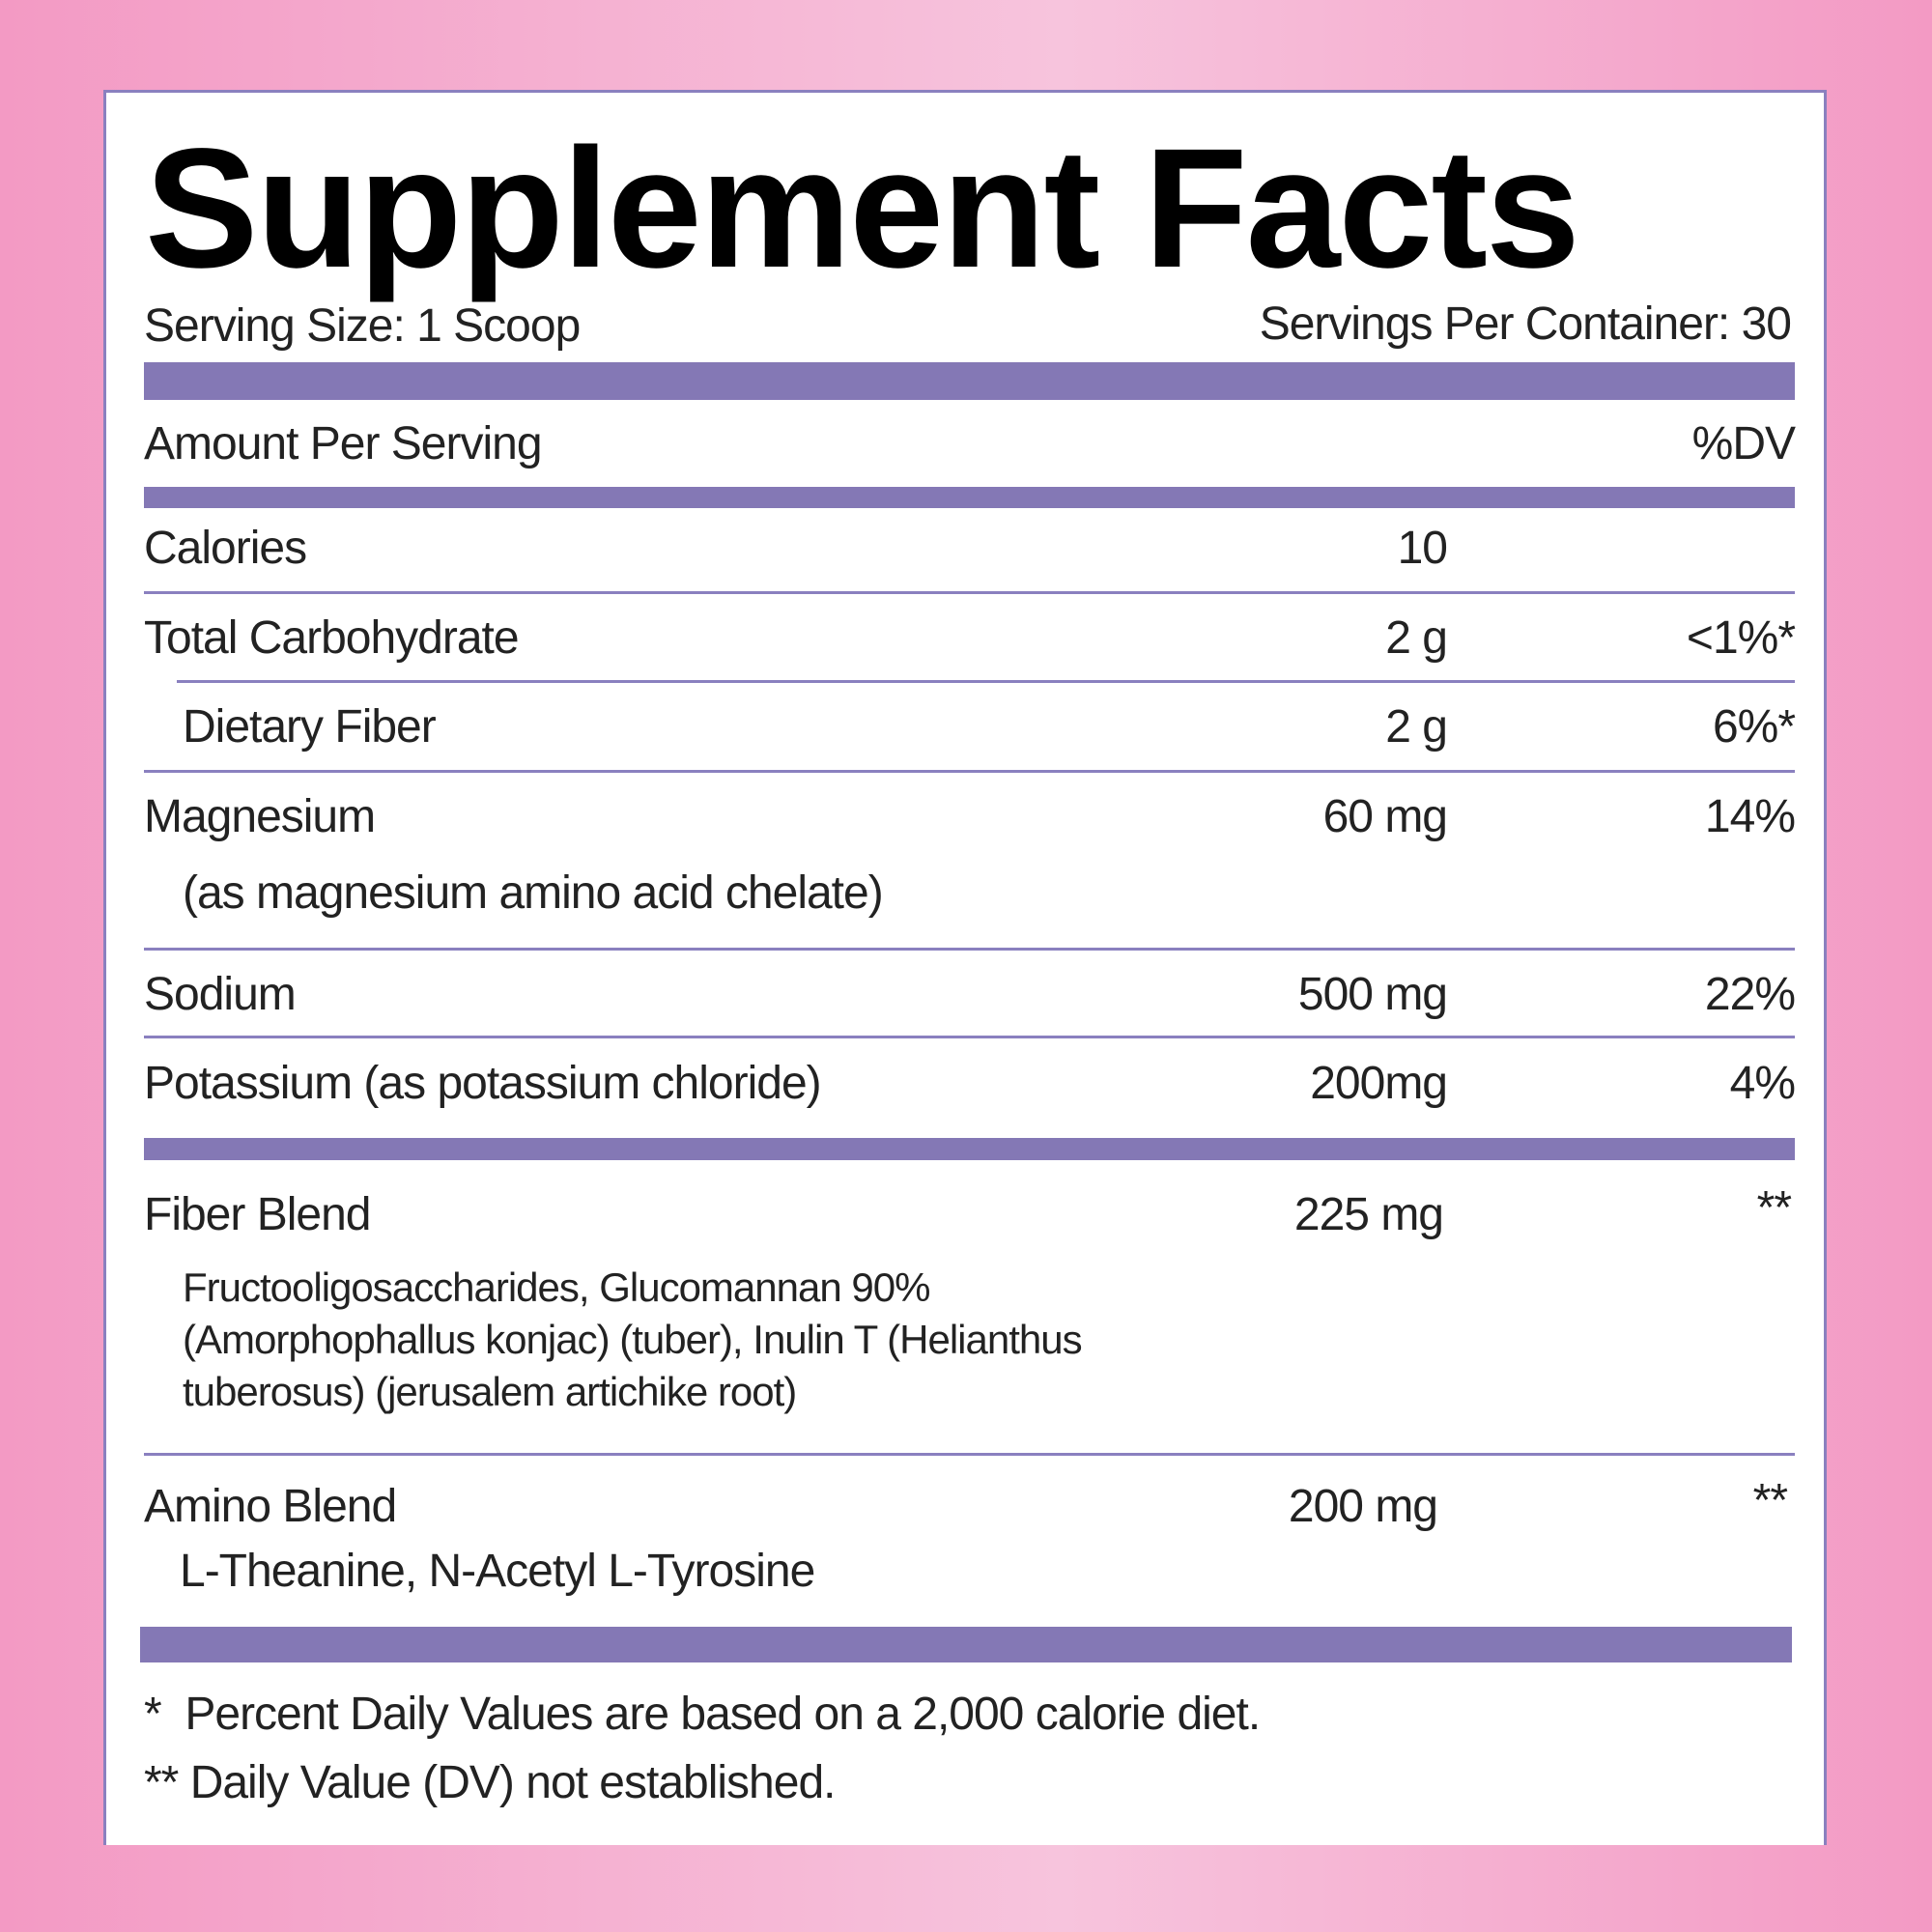 This screenshot has height=1932, width=1932. I want to click on blend-name: Fiber Blend, so click(257, 1214).